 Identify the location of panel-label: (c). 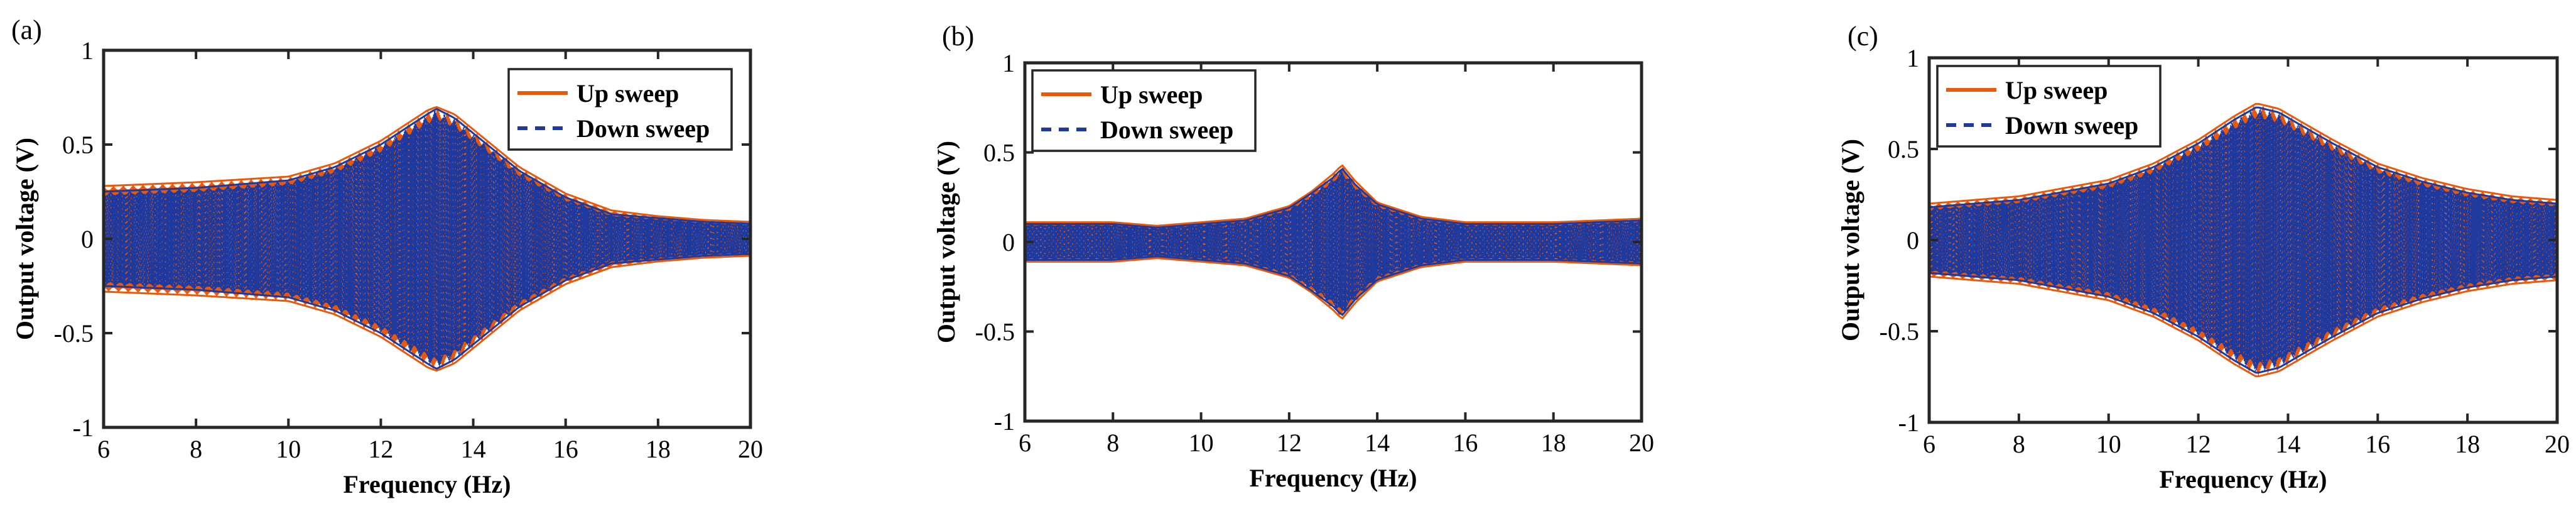
(1863, 36).